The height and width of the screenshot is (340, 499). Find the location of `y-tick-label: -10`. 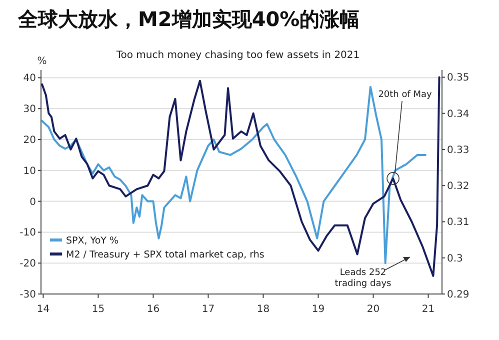

y-tick-label: -10 is located at coordinates (28, 233).